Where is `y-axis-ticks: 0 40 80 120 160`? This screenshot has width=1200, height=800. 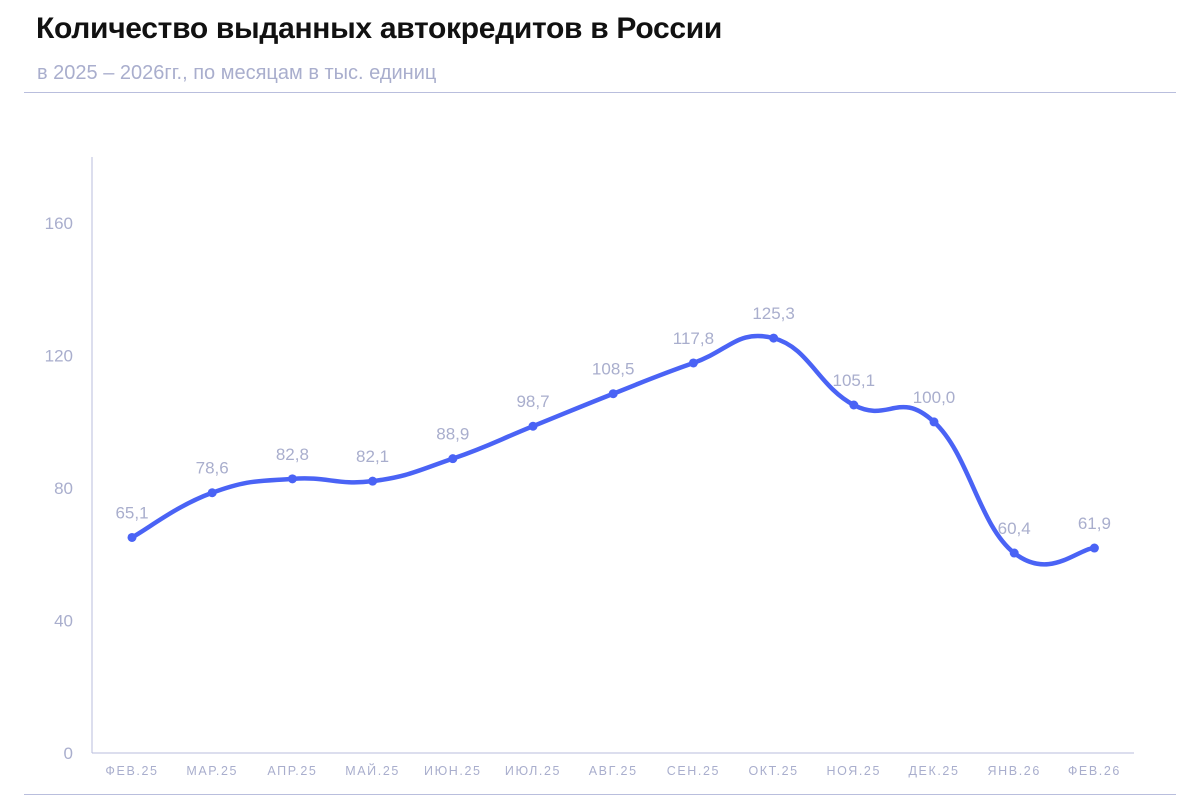
y-axis-ticks: 0 40 80 120 160 is located at coordinates (59, 488).